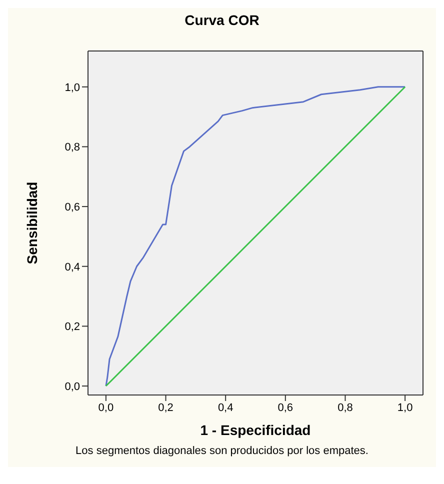 The image size is (444, 484). What do you see at coordinates (72, 267) in the screenshot?
I see `y-tick-label: 0,4` at bounding box center [72, 267].